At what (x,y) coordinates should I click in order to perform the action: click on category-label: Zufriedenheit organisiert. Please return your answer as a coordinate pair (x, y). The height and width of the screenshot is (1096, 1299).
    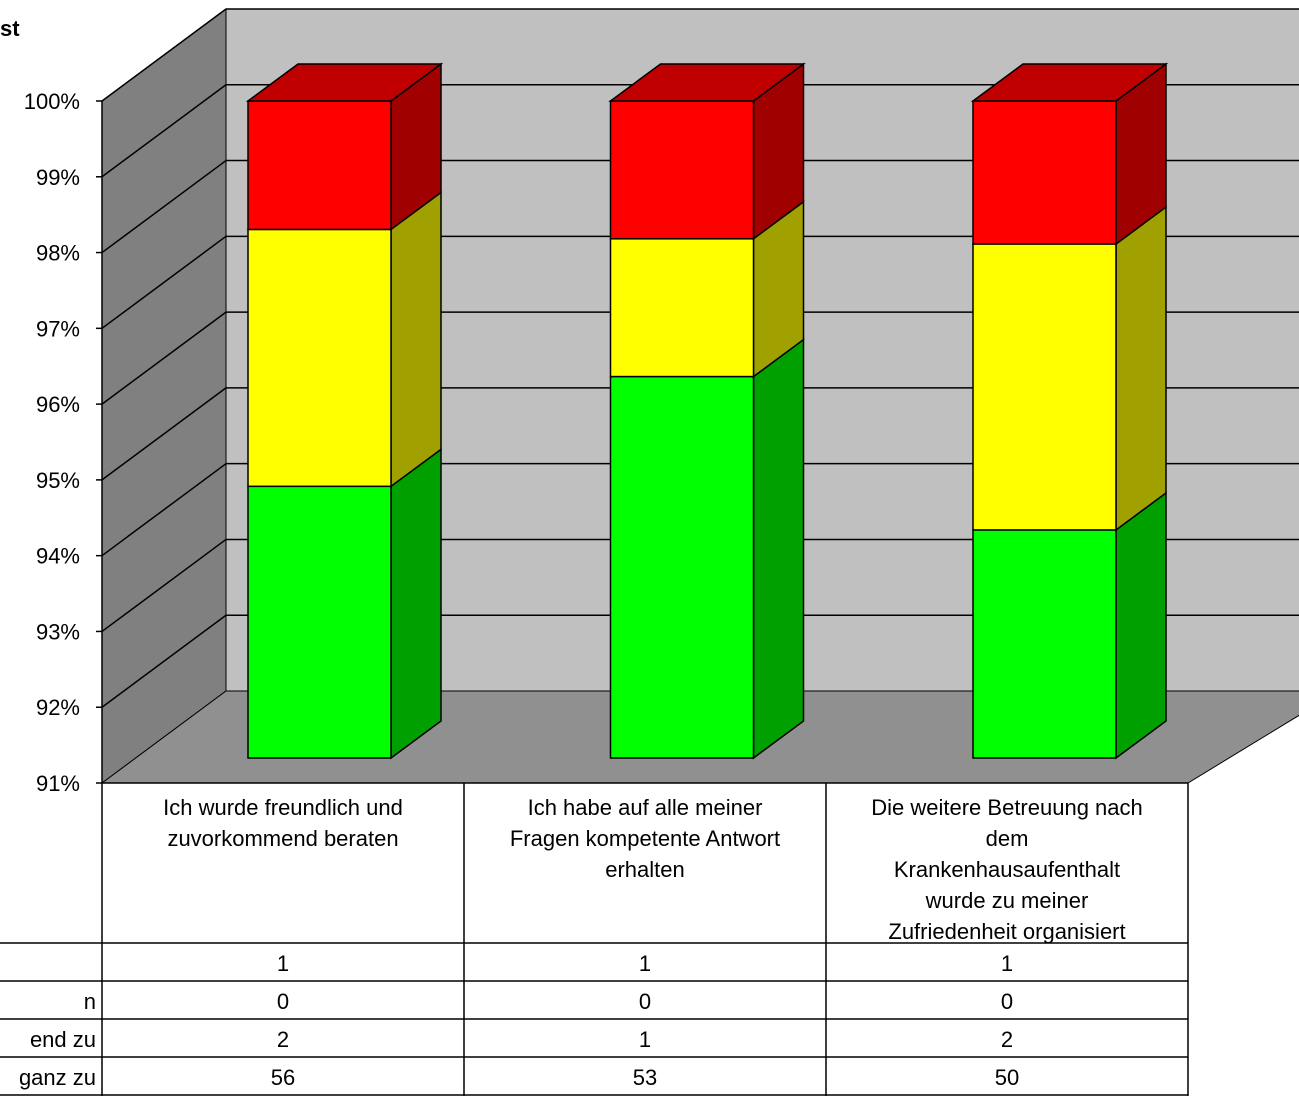
    Looking at the image, I should click on (1006, 931).